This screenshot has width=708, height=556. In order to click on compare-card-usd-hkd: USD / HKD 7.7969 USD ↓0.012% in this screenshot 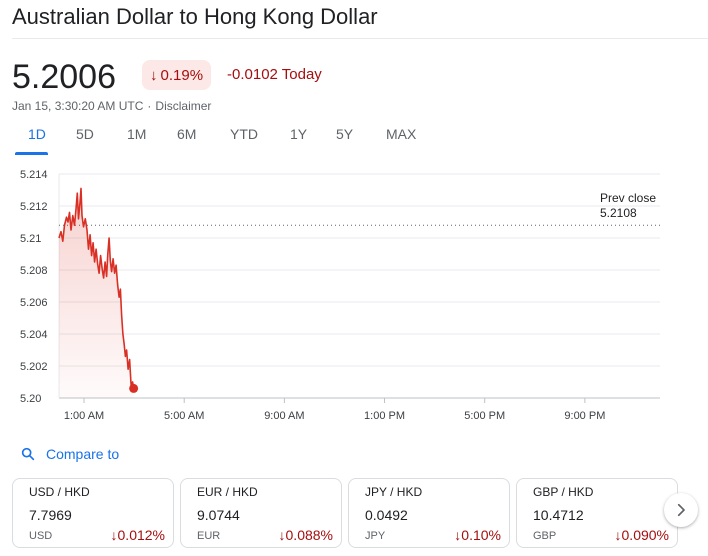, I will do `click(93, 513)`.